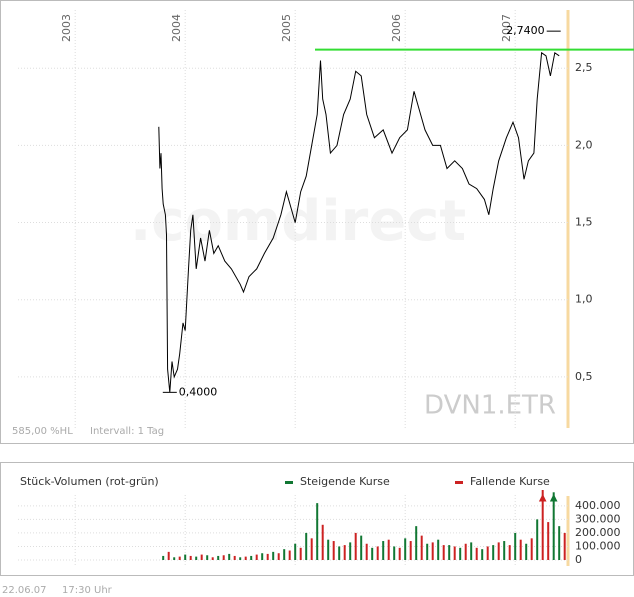 This screenshot has width=634, height=597. What do you see at coordinates (198, 391) in the screenshot?
I see `annotation-label: 0,4000` at bounding box center [198, 391].